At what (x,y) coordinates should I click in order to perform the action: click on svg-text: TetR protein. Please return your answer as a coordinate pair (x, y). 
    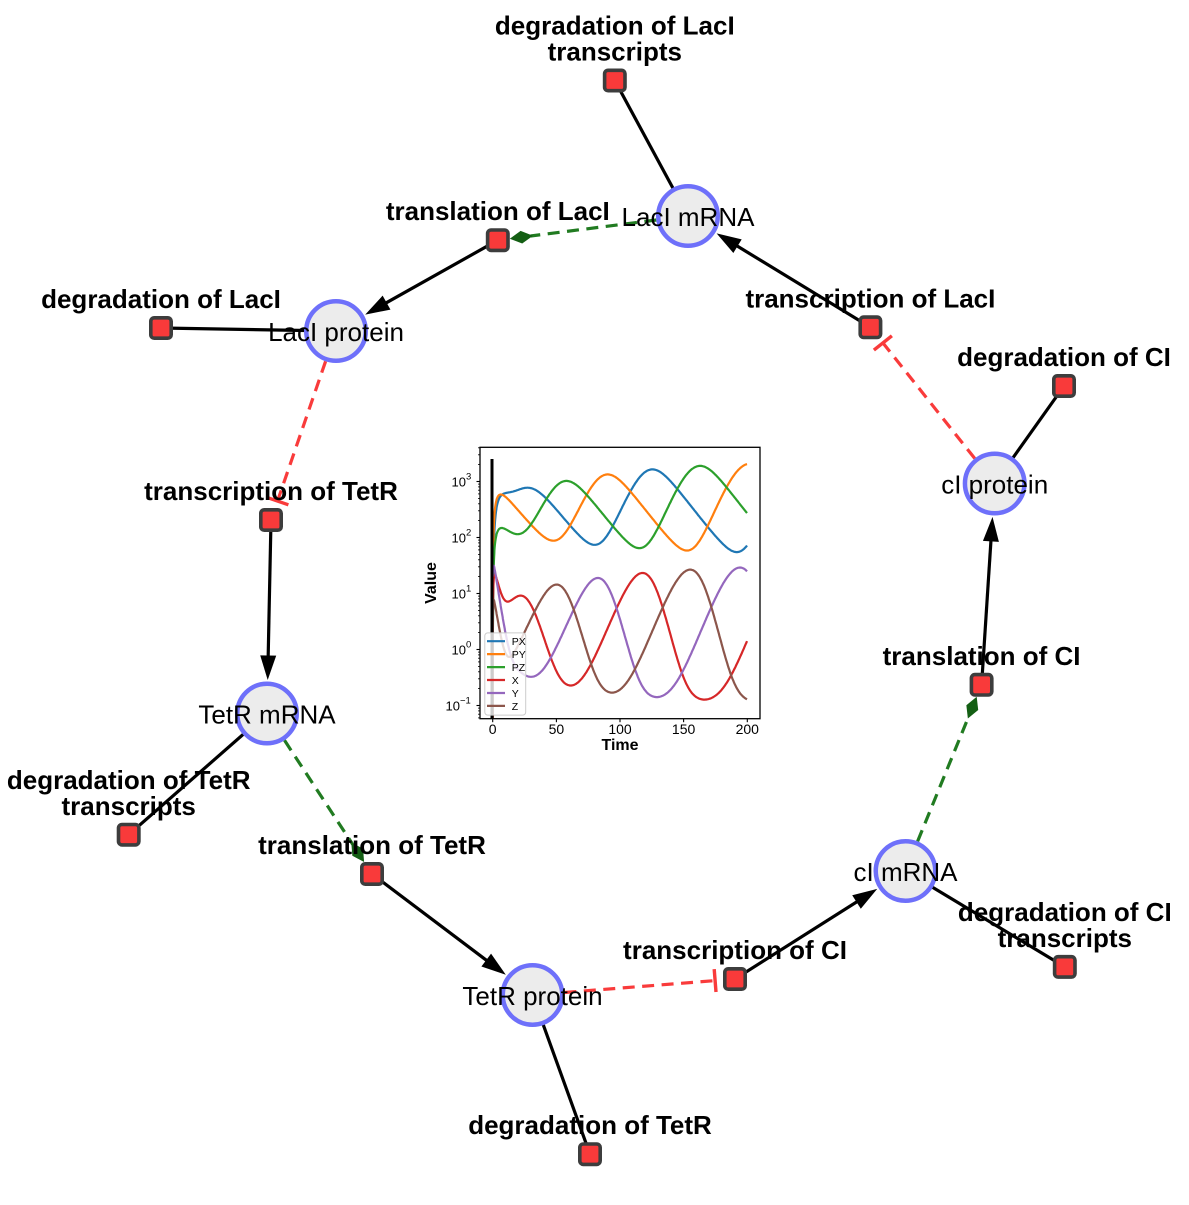
    Looking at the image, I should click on (532, 996).